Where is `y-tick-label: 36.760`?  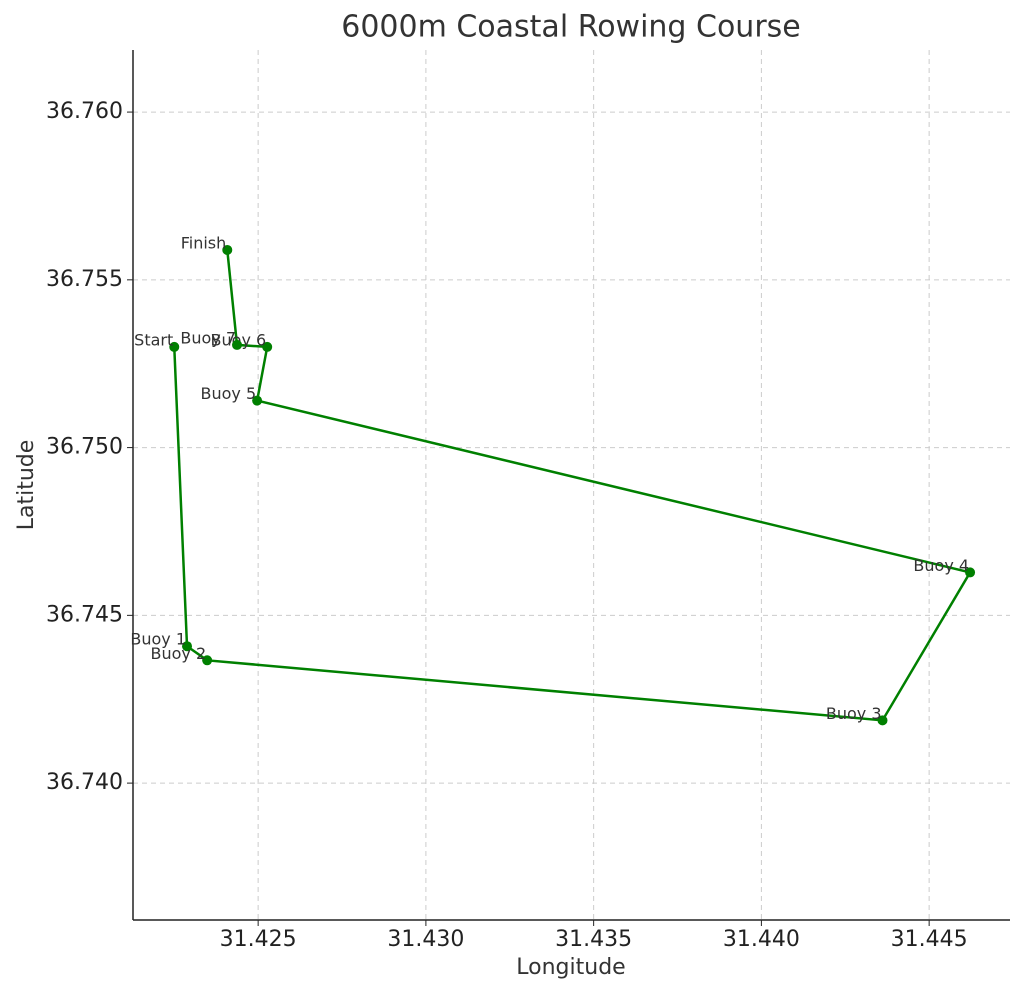 y-tick-label: 36.760 is located at coordinates (84, 111).